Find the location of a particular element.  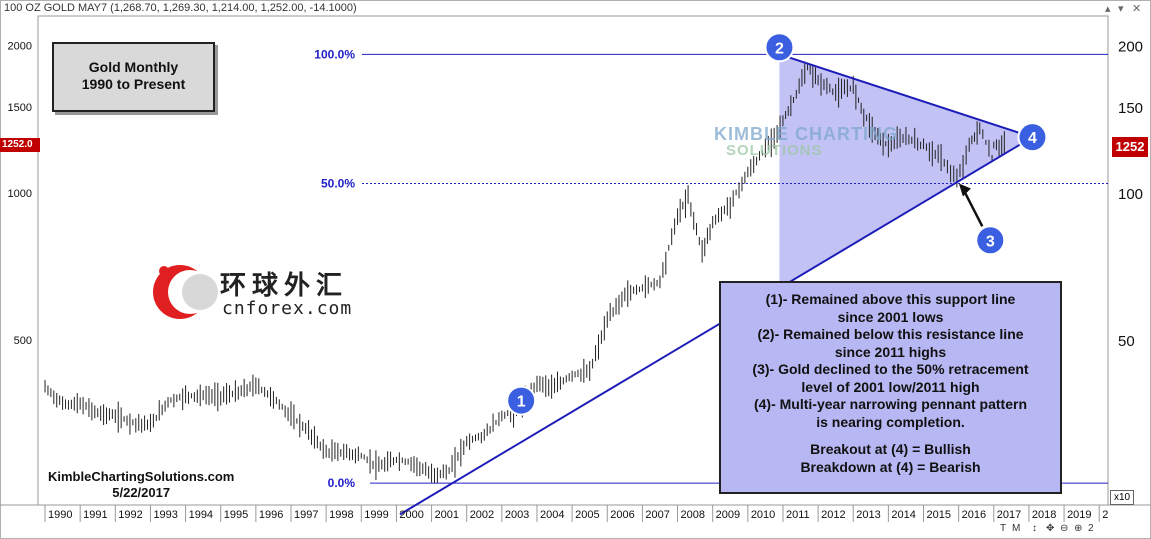

scroll-up-icon: ▴ is located at coordinates (1108, 9).